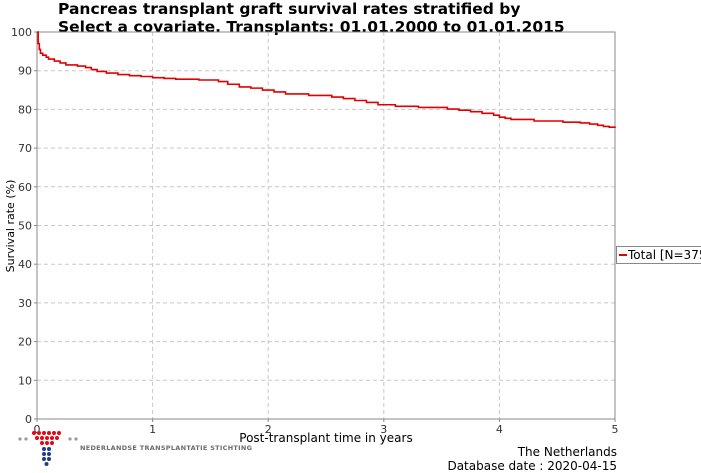  I want to click on y-tick-label: 20, so click(25, 342).